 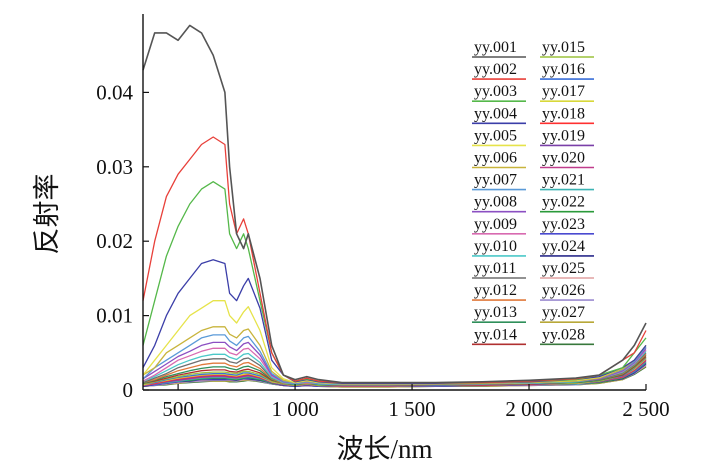 What do you see at coordinates (495, 268) in the screenshot?
I see `legend-label-yy.011: yy.011` at bounding box center [495, 268].